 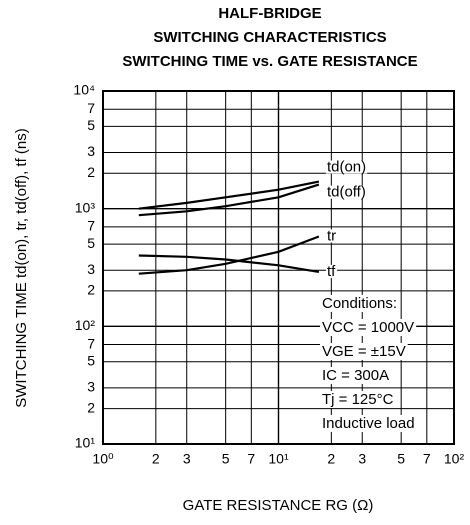 I want to click on series-label: tf, so click(x=331, y=271).